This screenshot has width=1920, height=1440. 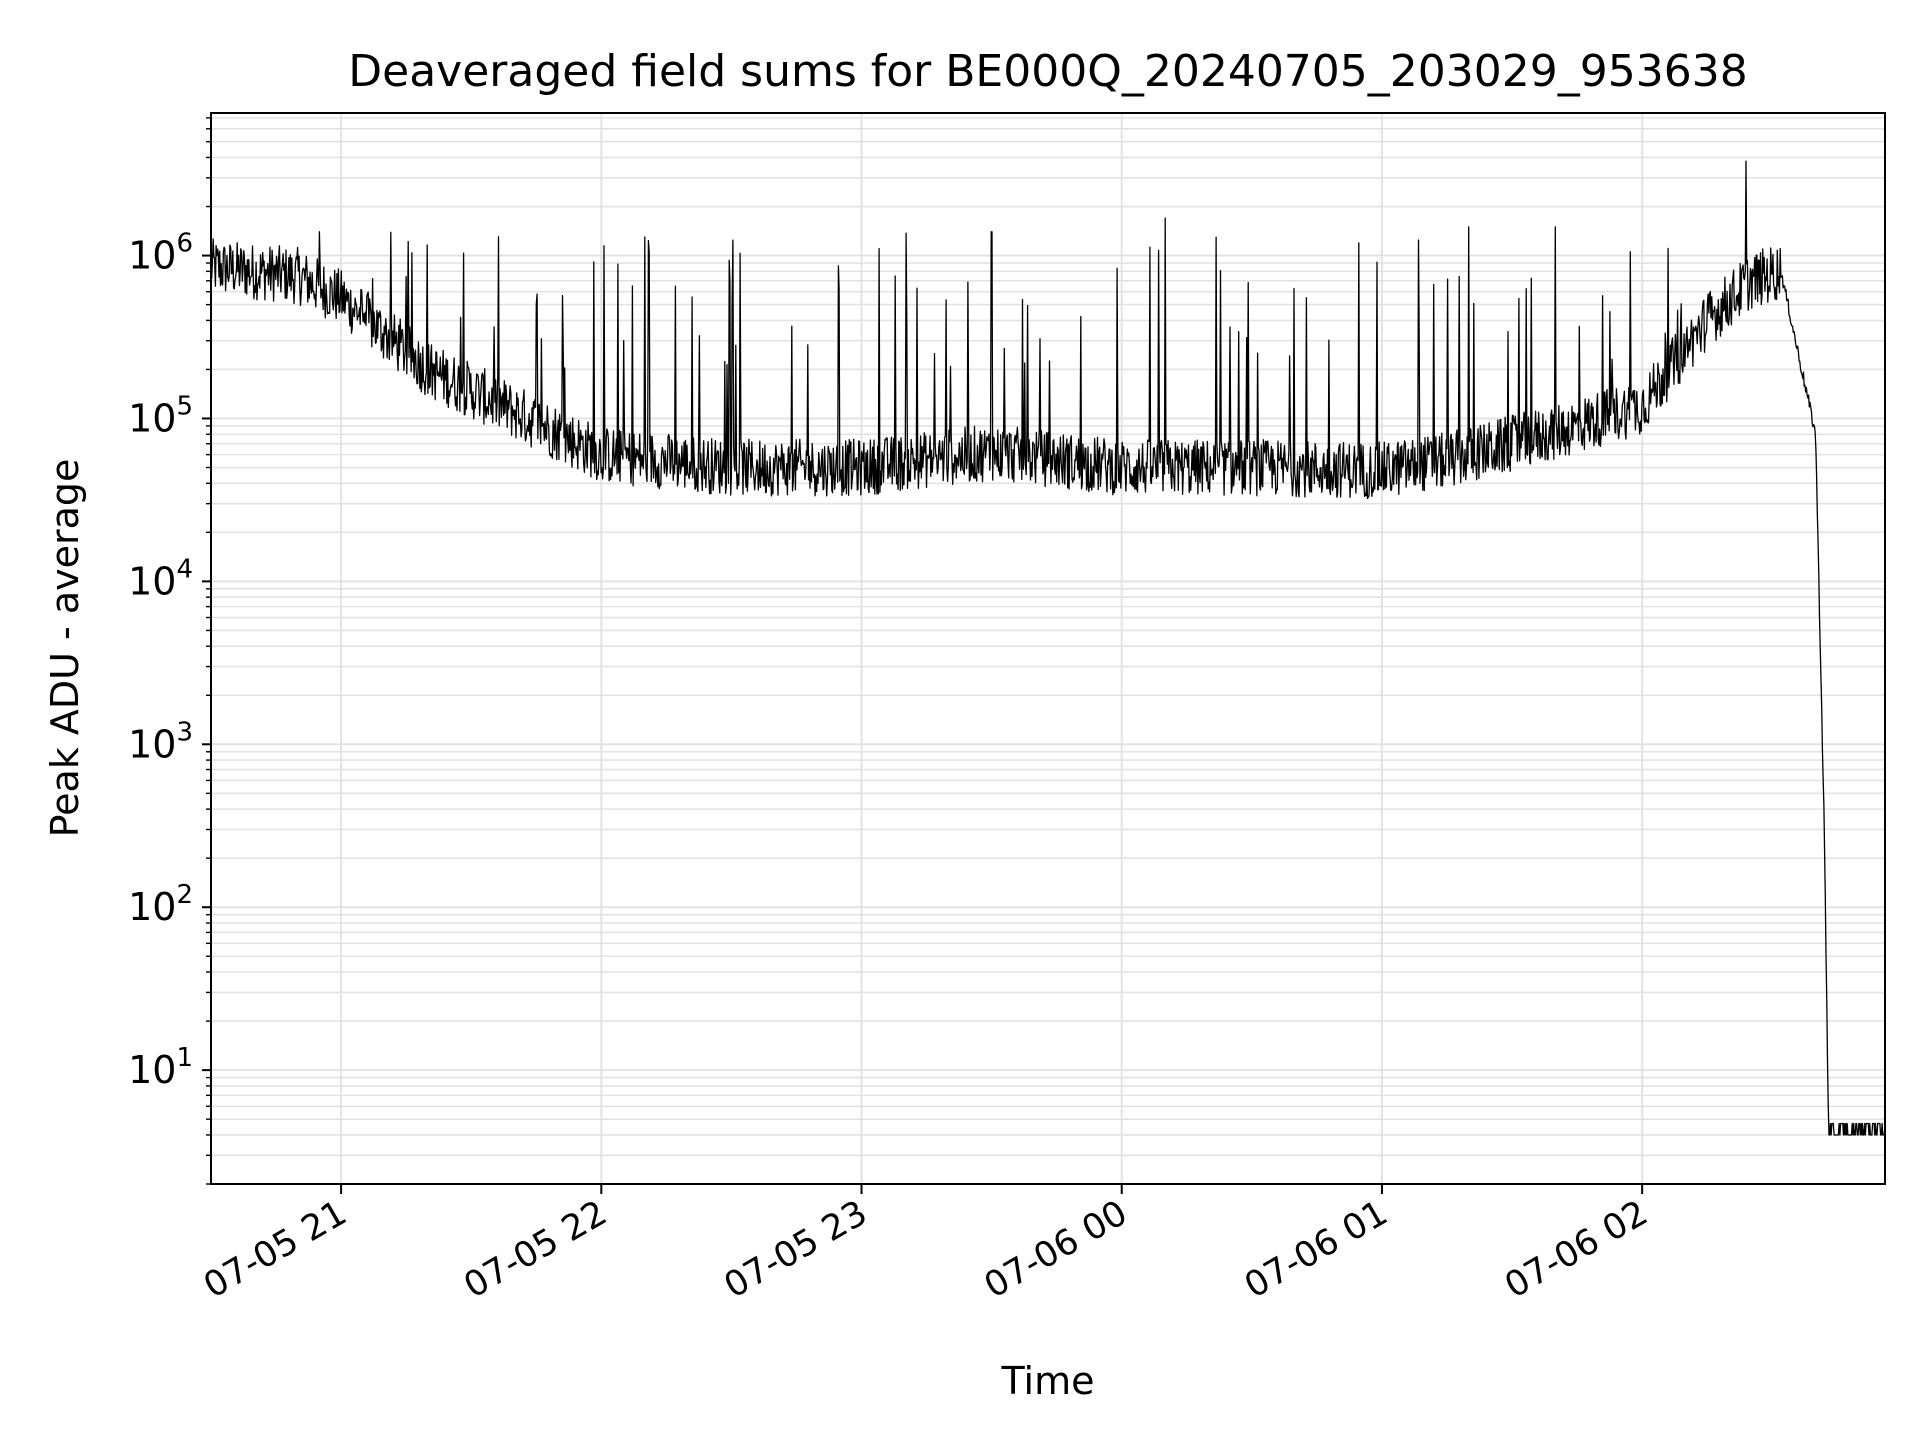 I want to click on y-tick-label: 10¹, so click(x=160, y=1067).